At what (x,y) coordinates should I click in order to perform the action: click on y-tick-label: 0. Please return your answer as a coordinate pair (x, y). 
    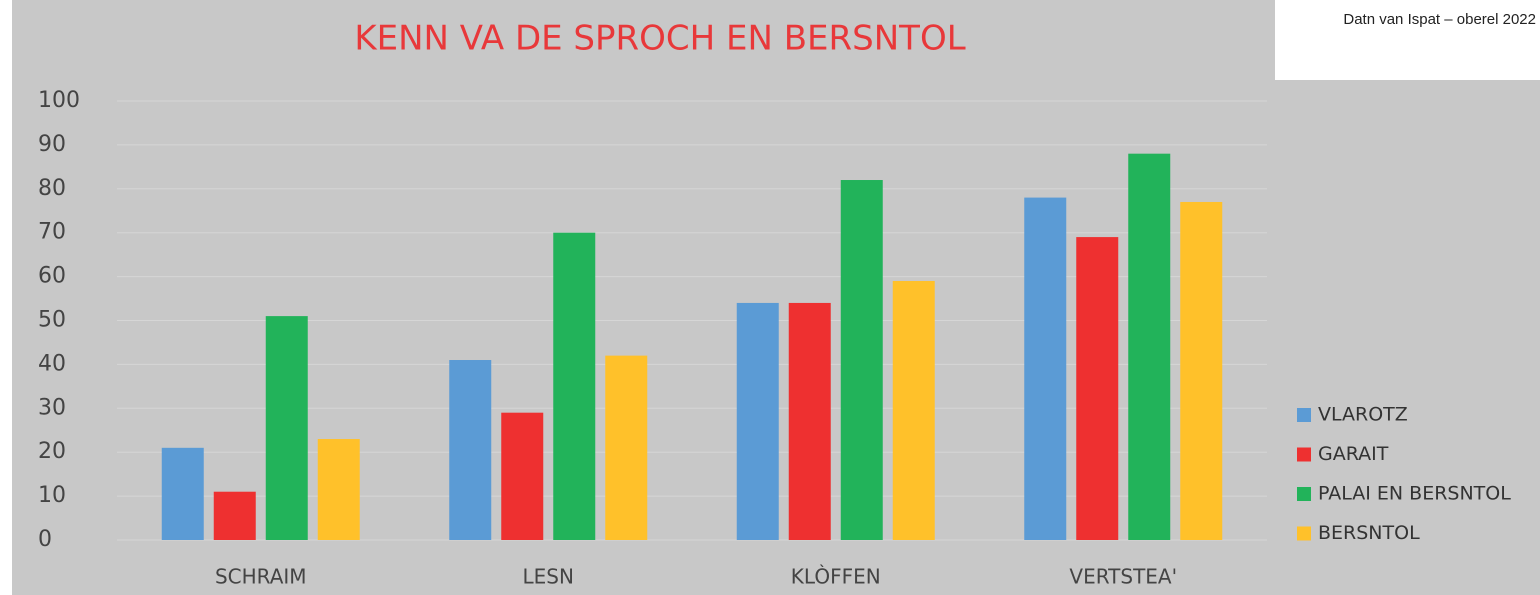
    Looking at the image, I should click on (45, 539).